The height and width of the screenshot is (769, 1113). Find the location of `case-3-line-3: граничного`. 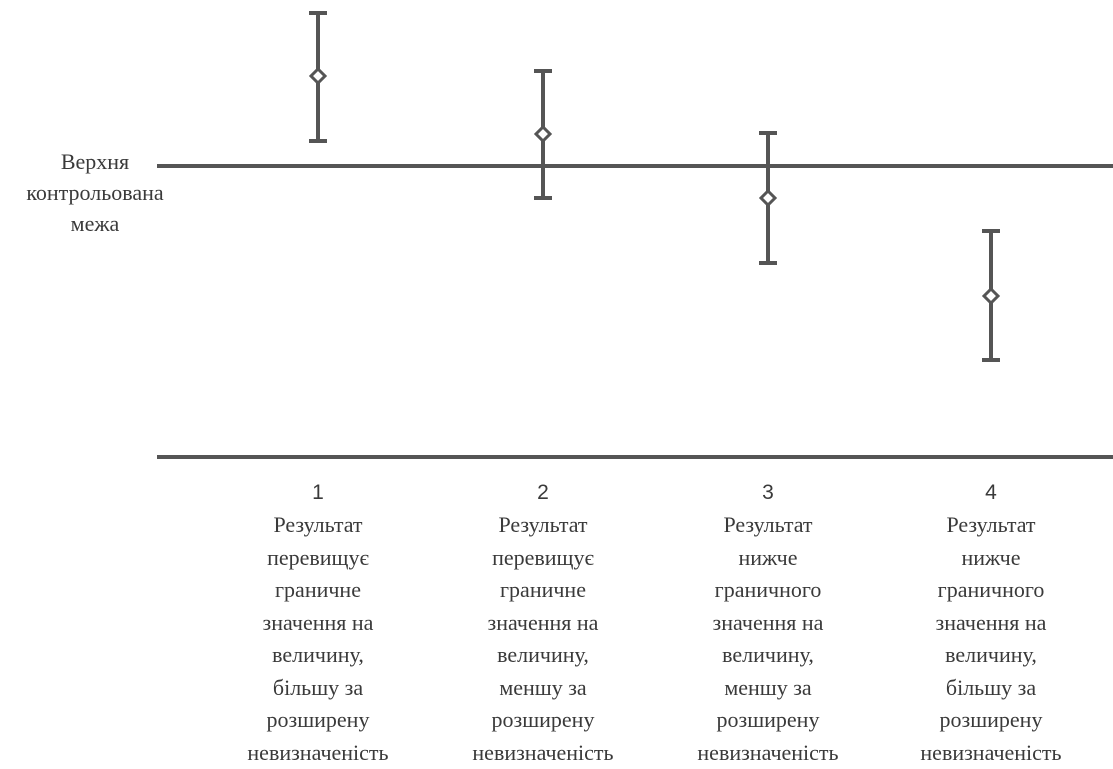

case-3-line-3: граничного is located at coordinates (768, 590).